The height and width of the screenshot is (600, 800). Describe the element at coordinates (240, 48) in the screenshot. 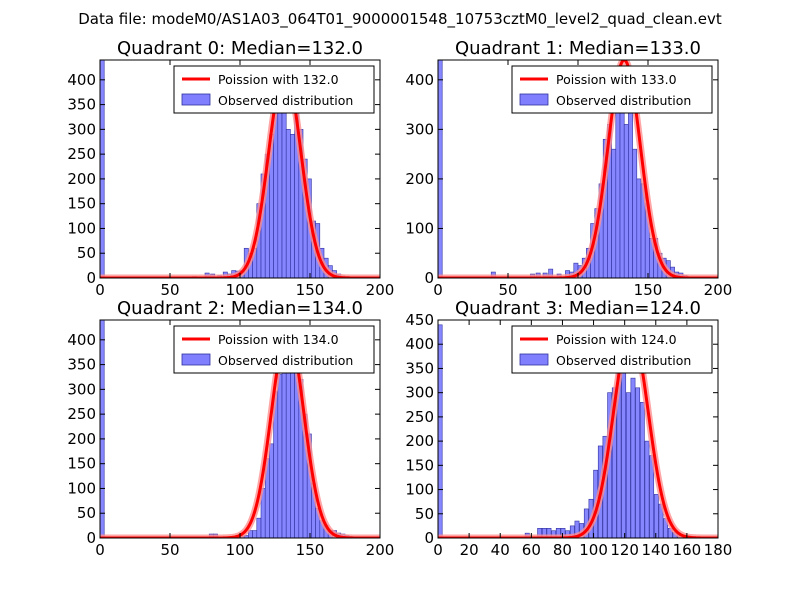

I see `subplot-title: Quadrant 0: Median=132.0` at that location.